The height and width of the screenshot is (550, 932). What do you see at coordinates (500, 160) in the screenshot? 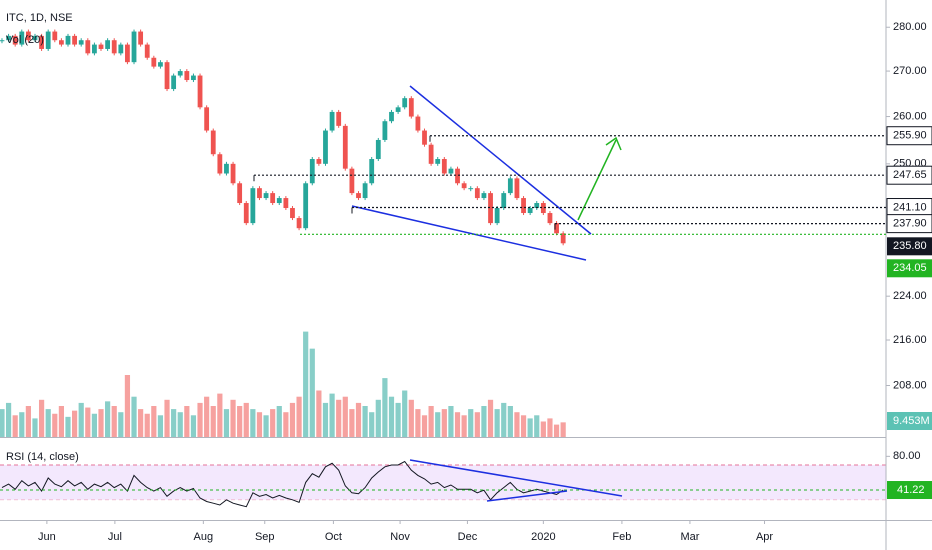
I see `trendline` at bounding box center [500, 160].